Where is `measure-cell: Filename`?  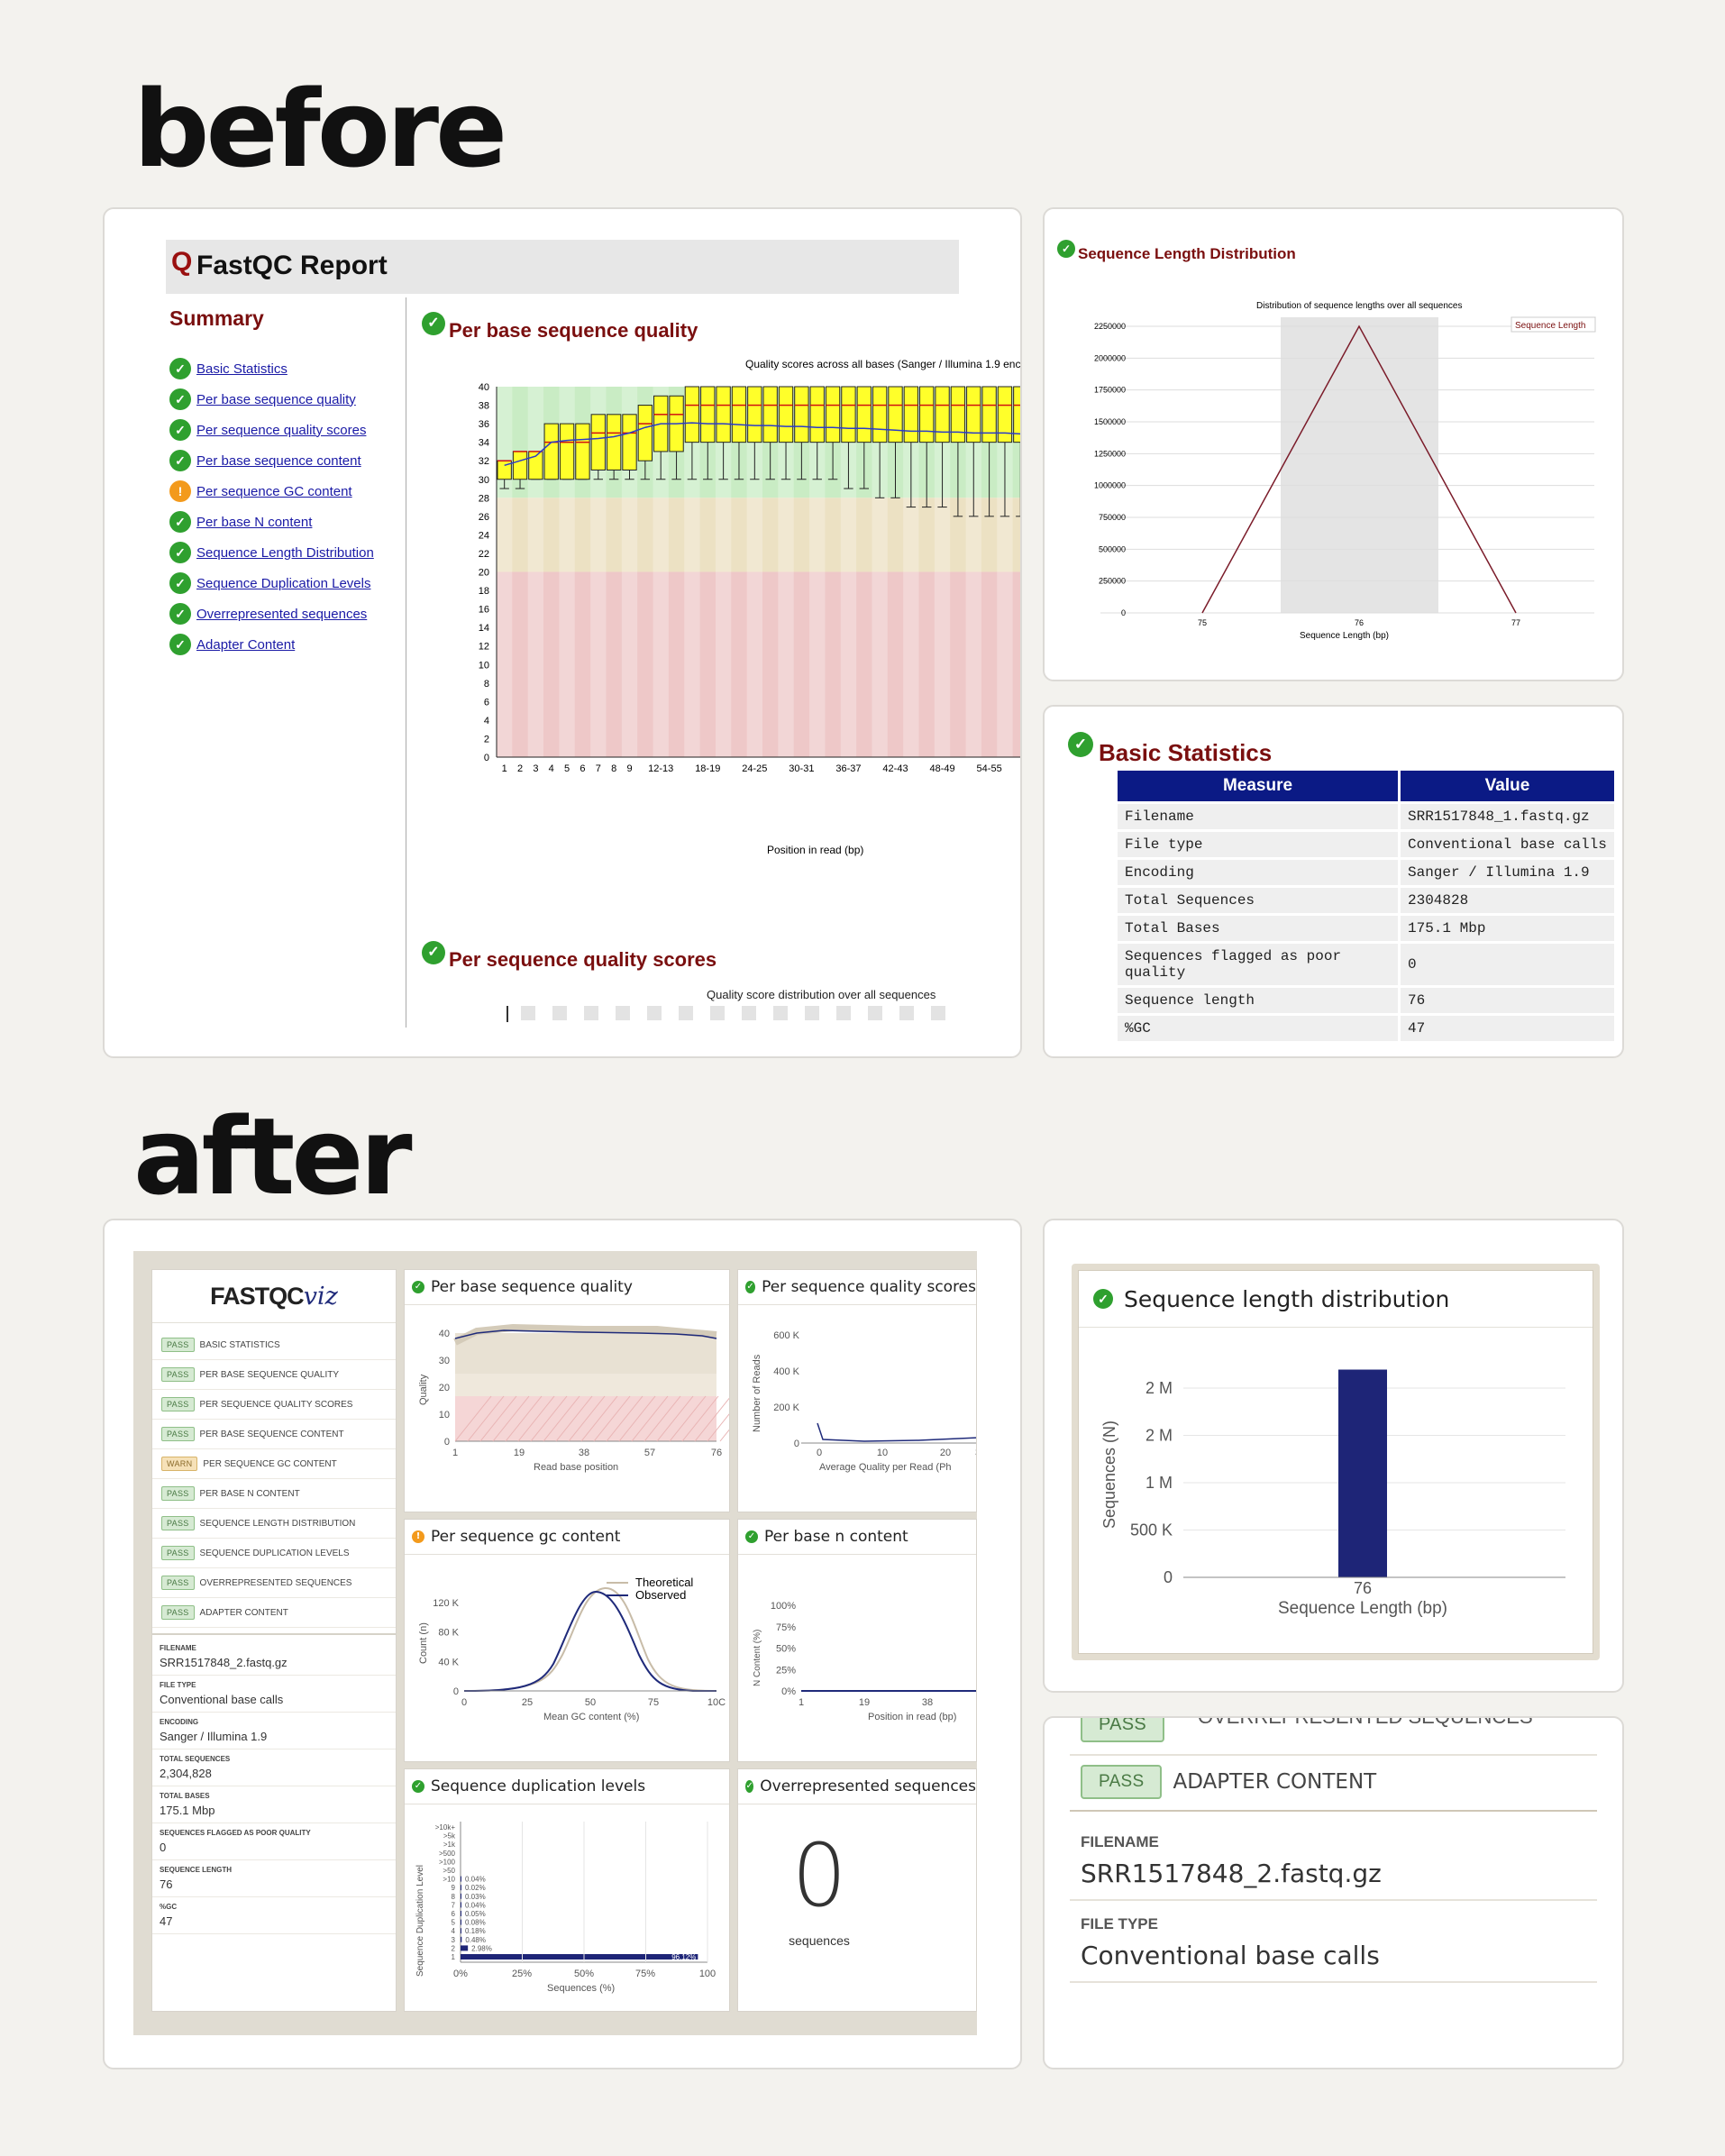
measure-cell: Filename is located at coordinates (1258, 816).